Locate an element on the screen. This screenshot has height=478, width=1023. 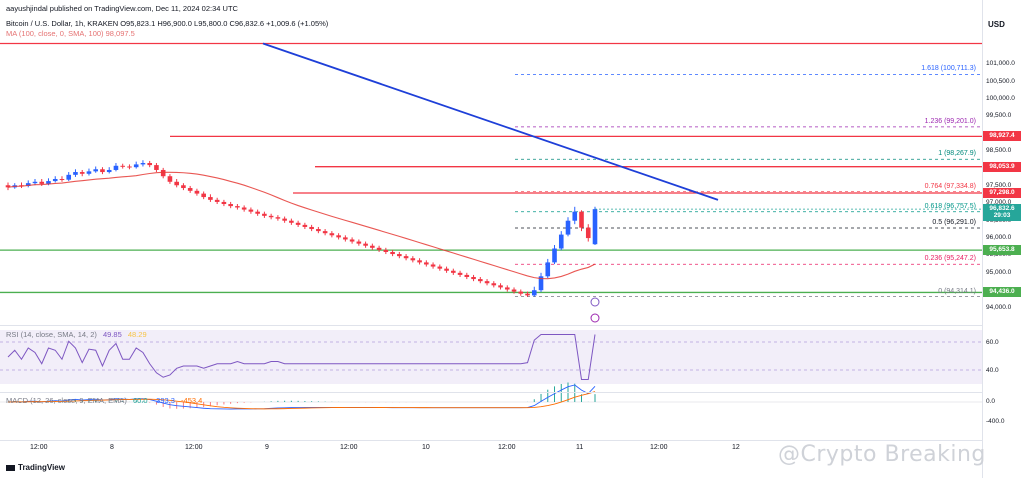
price-tick: 97,000.0 is located at coordinates (999, 203).